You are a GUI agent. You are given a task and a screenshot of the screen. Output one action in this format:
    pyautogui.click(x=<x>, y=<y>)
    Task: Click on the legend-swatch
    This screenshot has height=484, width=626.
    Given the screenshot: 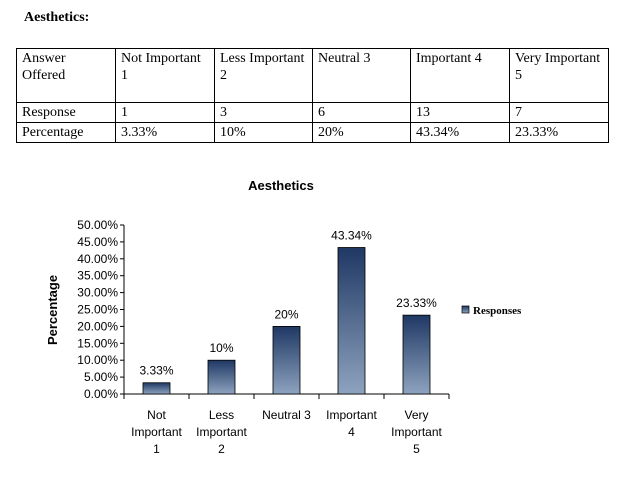 What is the action you would take?
    pyautogui.click(x=465, y=309)
    